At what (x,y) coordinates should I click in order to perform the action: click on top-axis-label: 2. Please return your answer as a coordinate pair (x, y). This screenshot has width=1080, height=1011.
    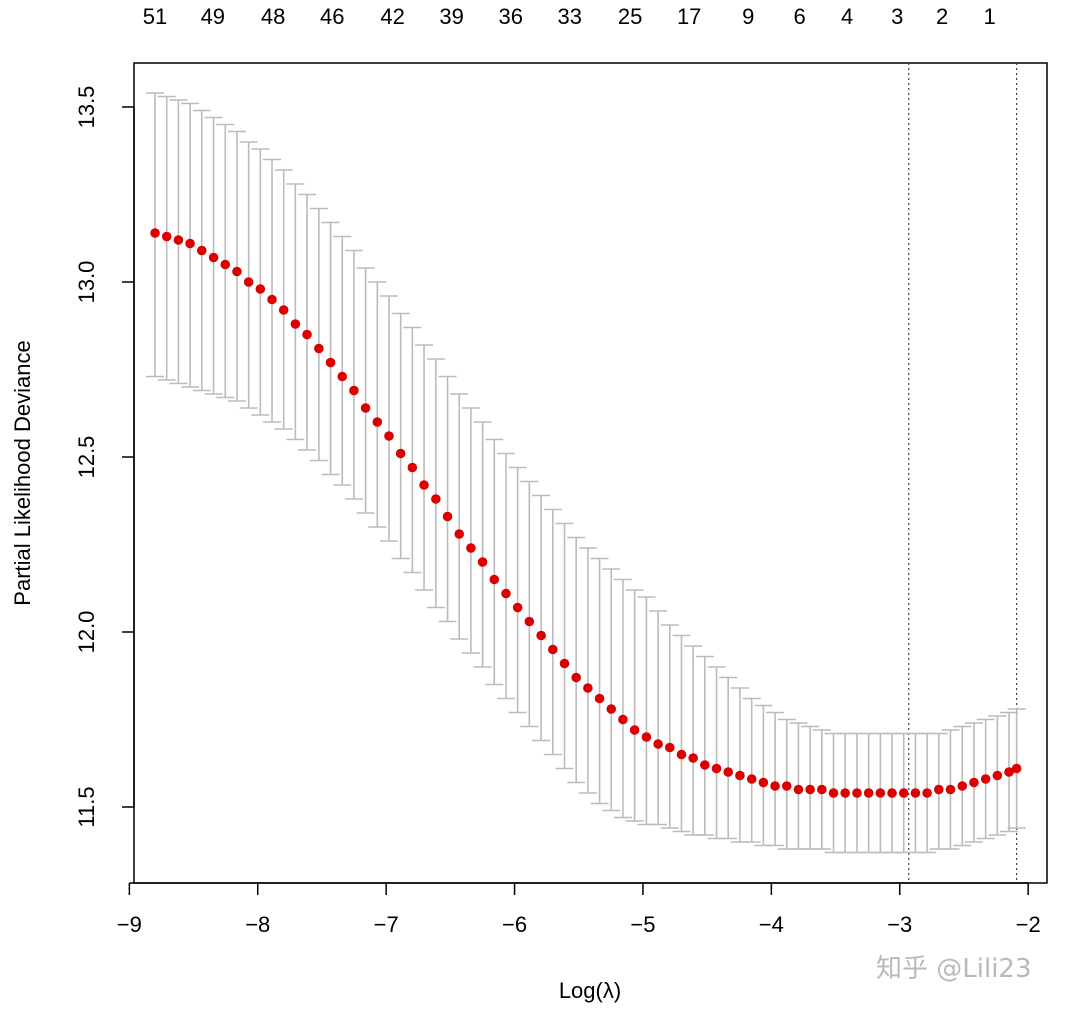
    Looking at the image, I should click on (942, 16).